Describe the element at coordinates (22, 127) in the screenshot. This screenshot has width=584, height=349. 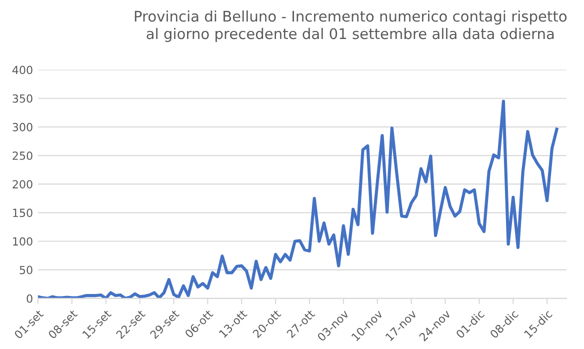
I see `y-tick-label: 300` at that location.